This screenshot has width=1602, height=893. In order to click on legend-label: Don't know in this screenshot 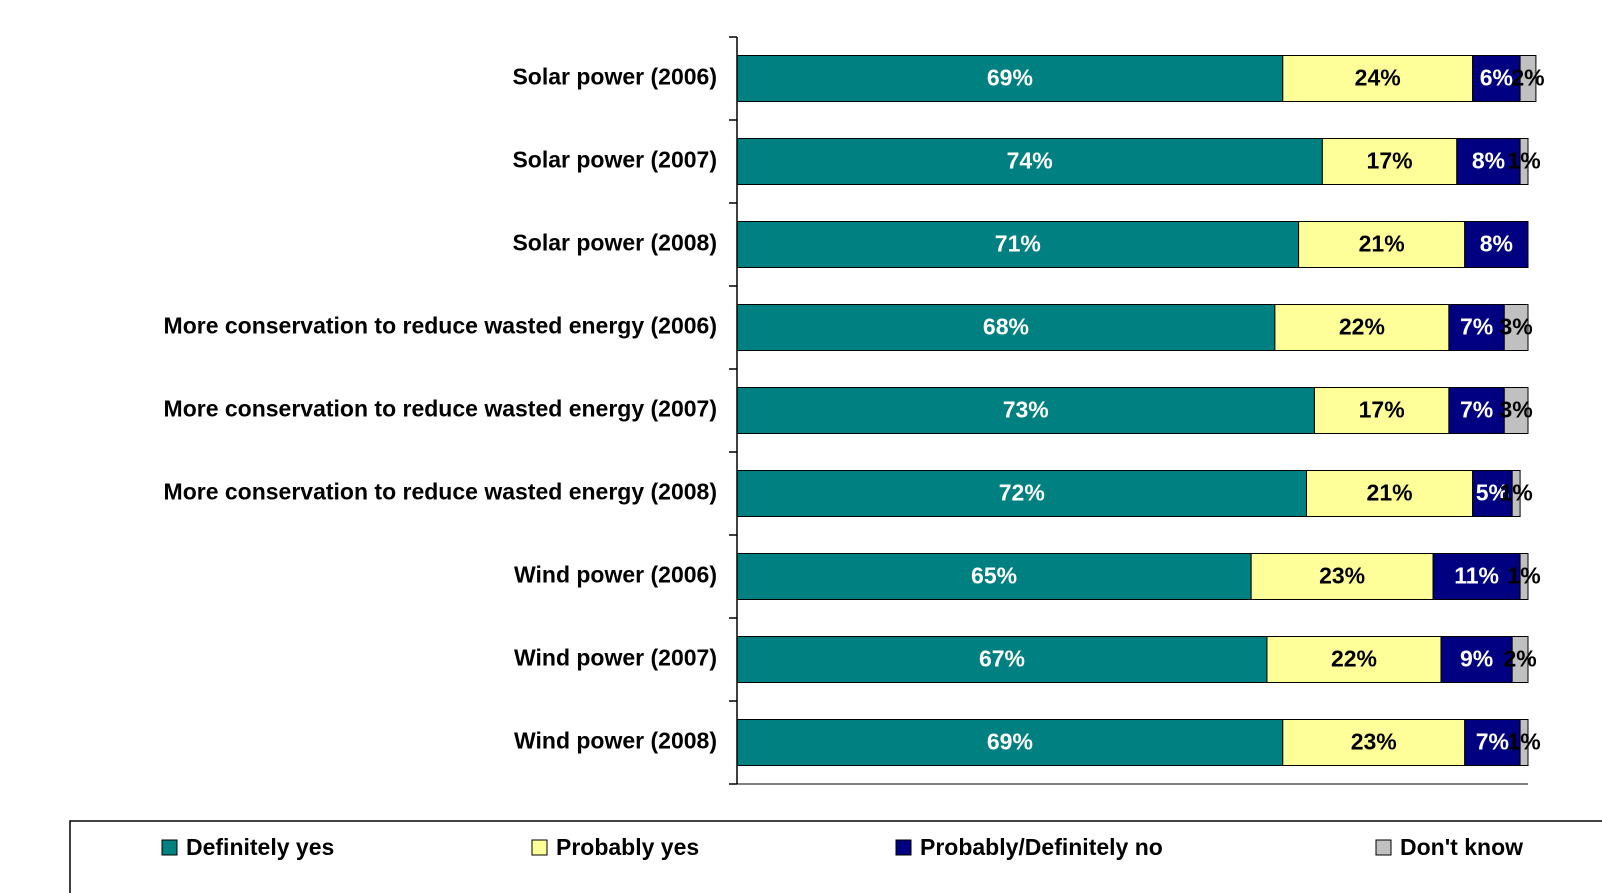, I will do `click(1461, 847)`.